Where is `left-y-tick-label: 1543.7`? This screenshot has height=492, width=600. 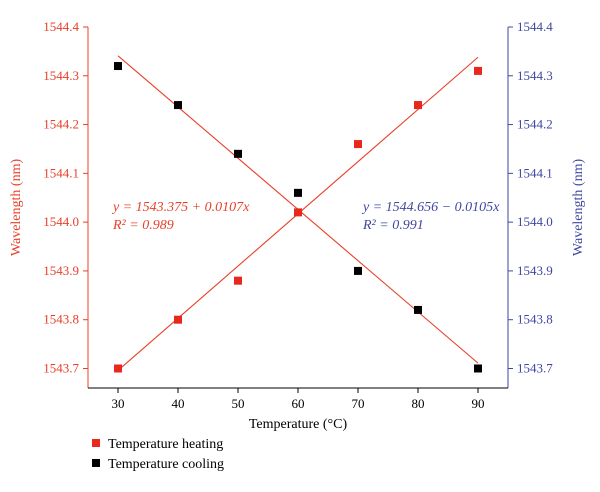
left-y-tick-label: 1543.7 is located at coordinates (61, 367).